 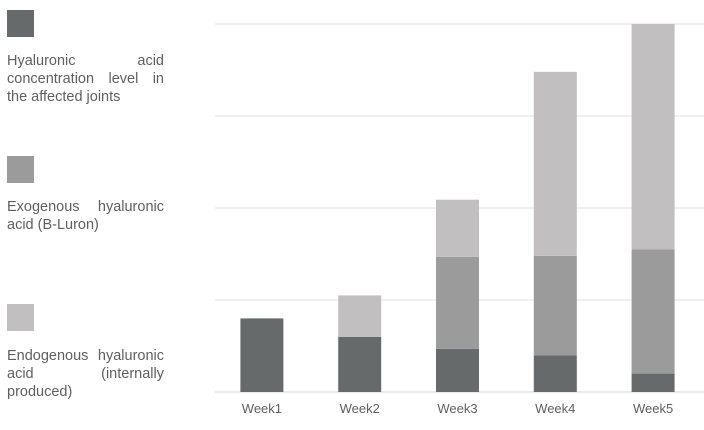 What do you see at coordinates (555, 408) in the screenshot?
I see `x-tick-label: Week4` at bounding box center [555, 408].